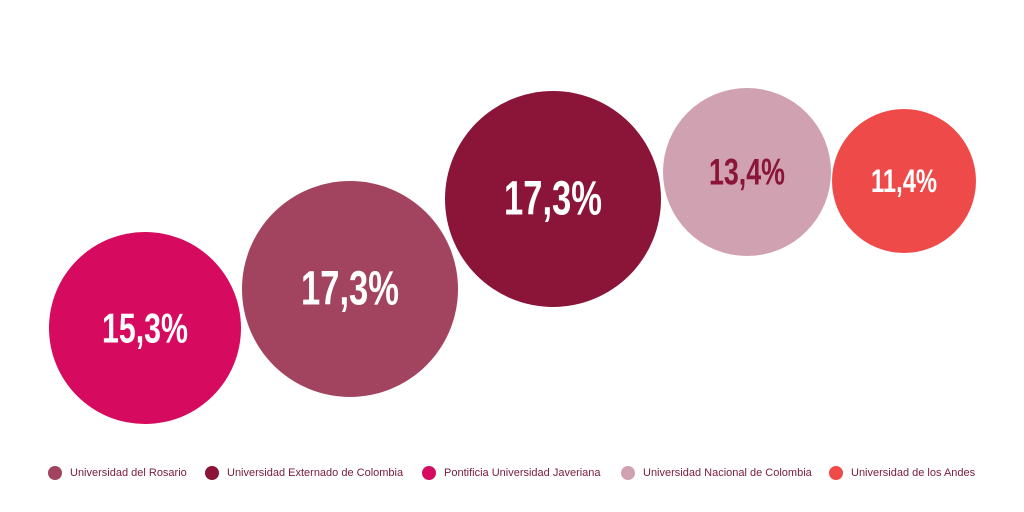 Image resolution: width=1024 pixels, height=512 pixels. Describe the element at coordinates (727, 473) in the screenshot. I see `legend-label: Universidad Nacional de Colombia` at that location.